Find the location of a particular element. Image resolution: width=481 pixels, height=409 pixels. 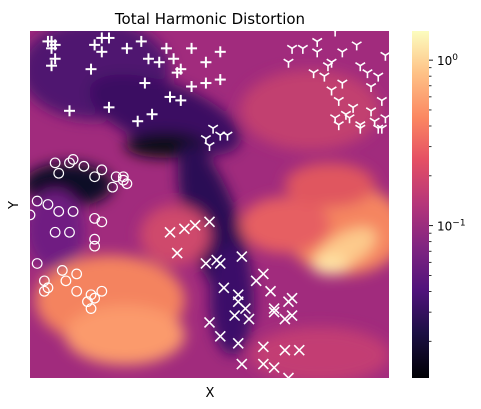

colorbar-ticks: 10⁰ 10⁻¹ is located at coordinates (447, 197).